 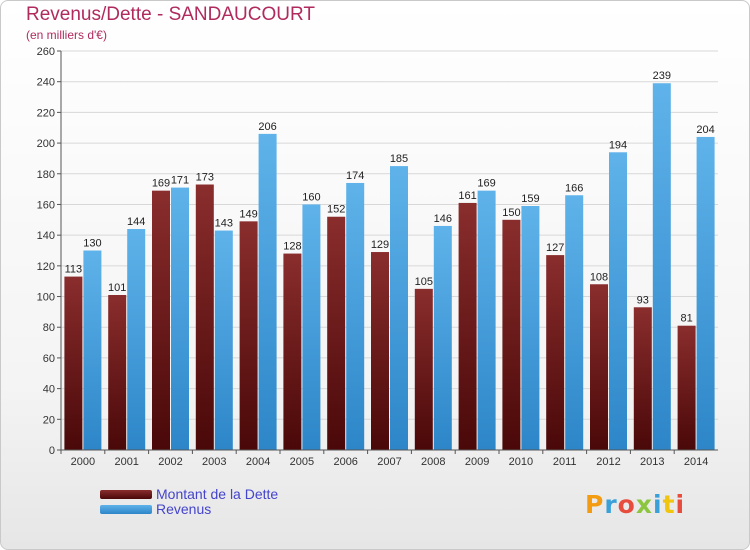 What do you see at coordinates (530, 199) in the screenshot?
I see `data-label-revenue: 159` at bounding box center [530, 199].